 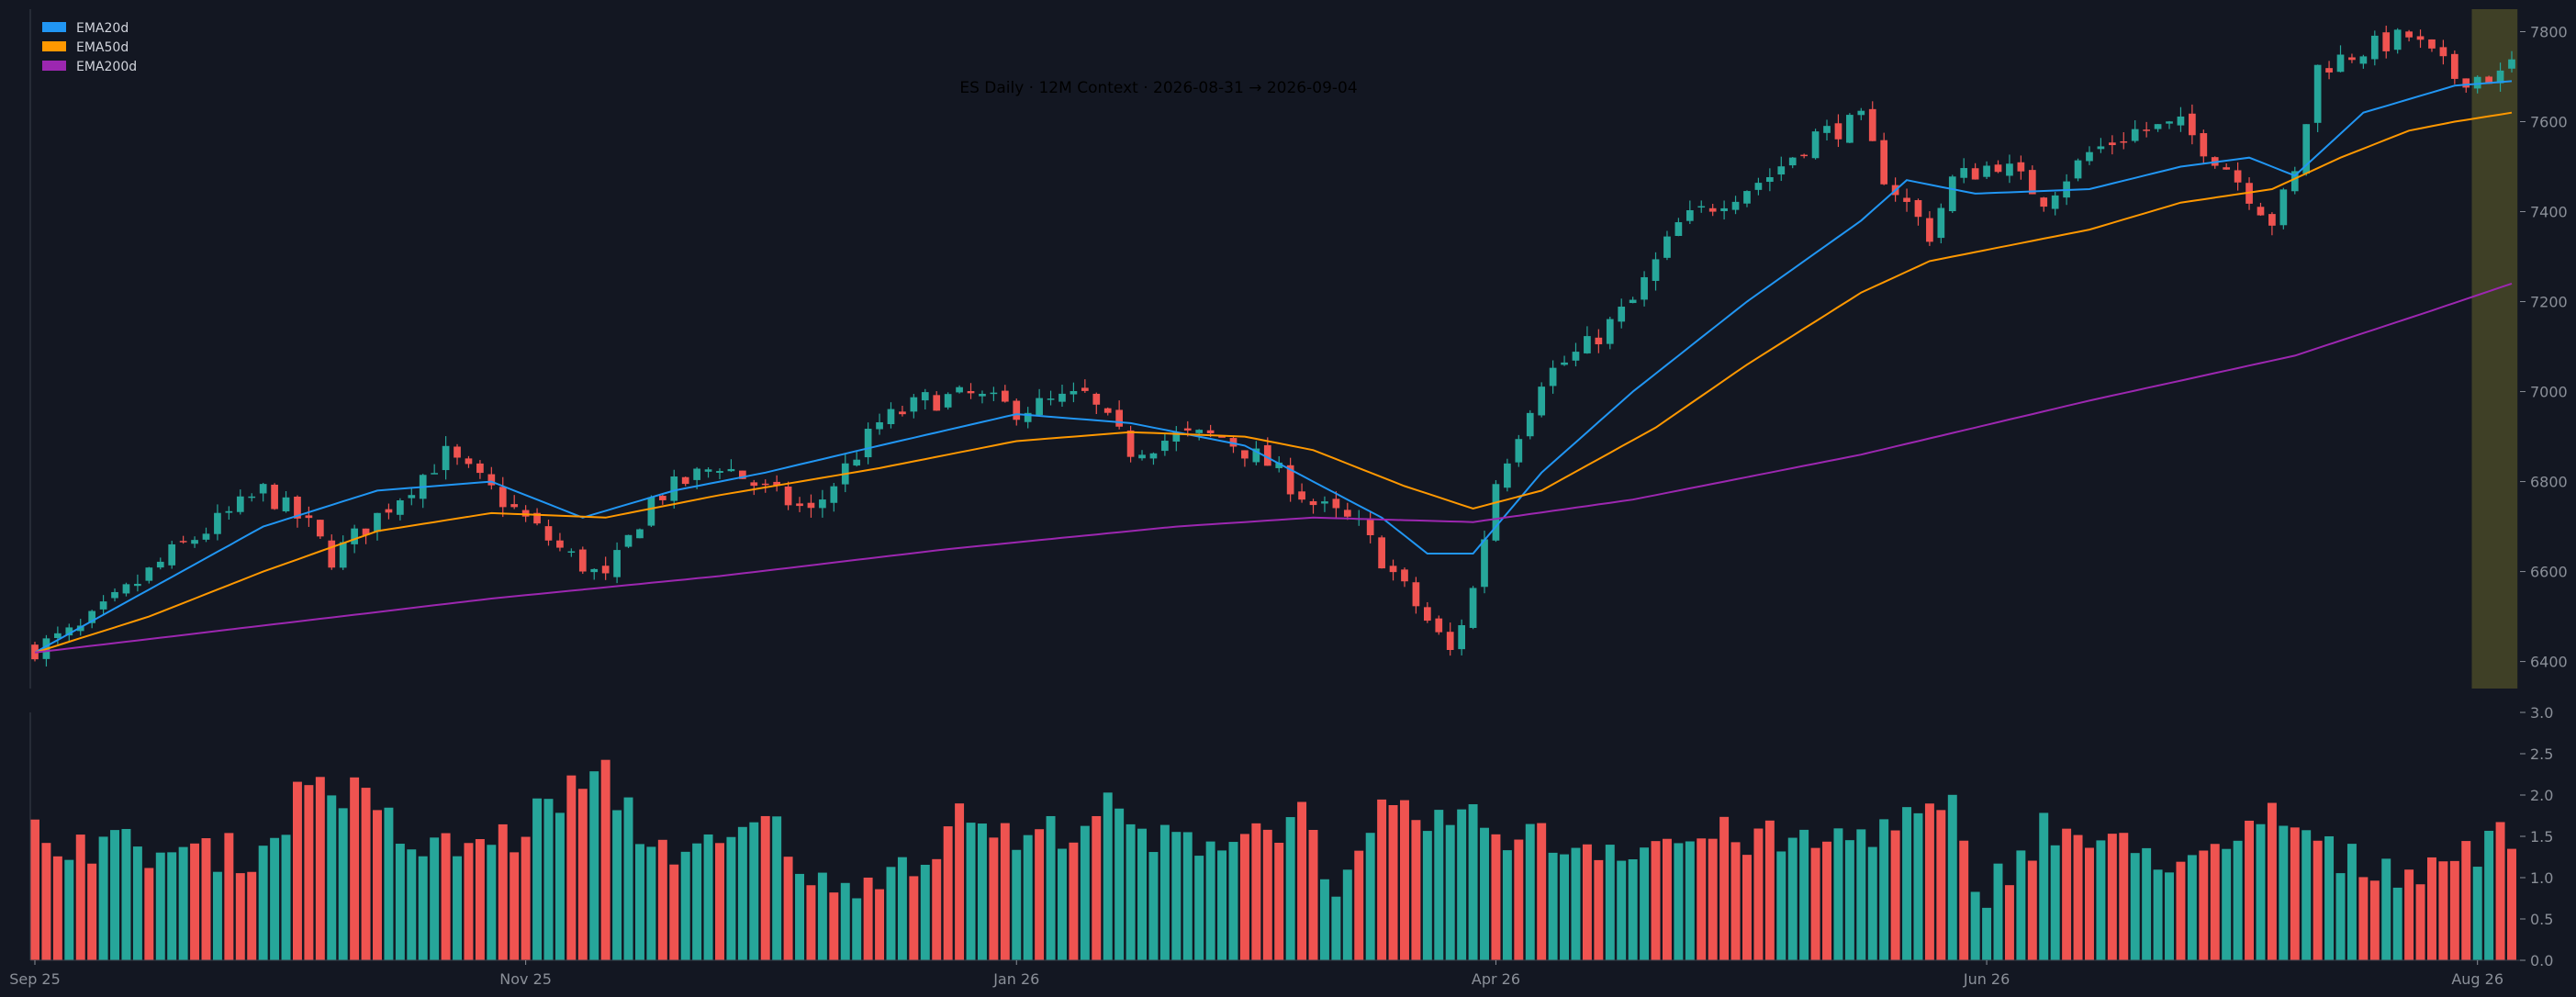 I want to click on legend-swatch, so click(x=54, y=46).